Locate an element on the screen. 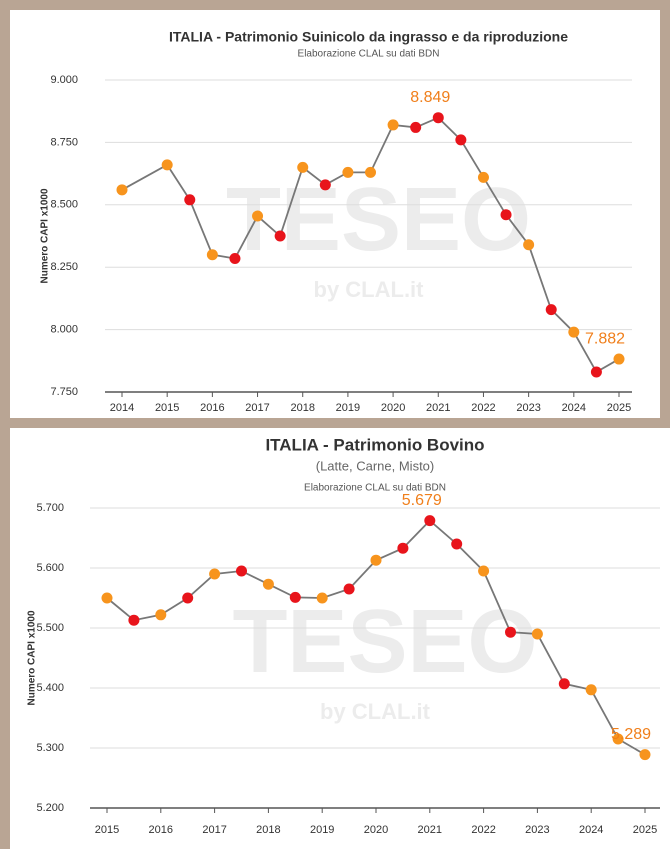  chart-source: Elaborazione CLAL su dati BDN is located at coordinates (375, 488).